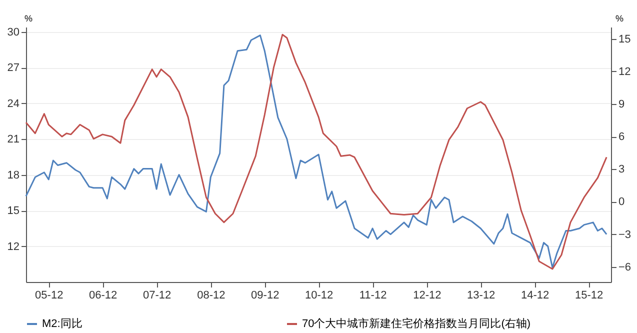  What do you see at coordinates (28, 19) in the screenshot?
I see `y-axis-title: %` at bounding box center [28, 19].